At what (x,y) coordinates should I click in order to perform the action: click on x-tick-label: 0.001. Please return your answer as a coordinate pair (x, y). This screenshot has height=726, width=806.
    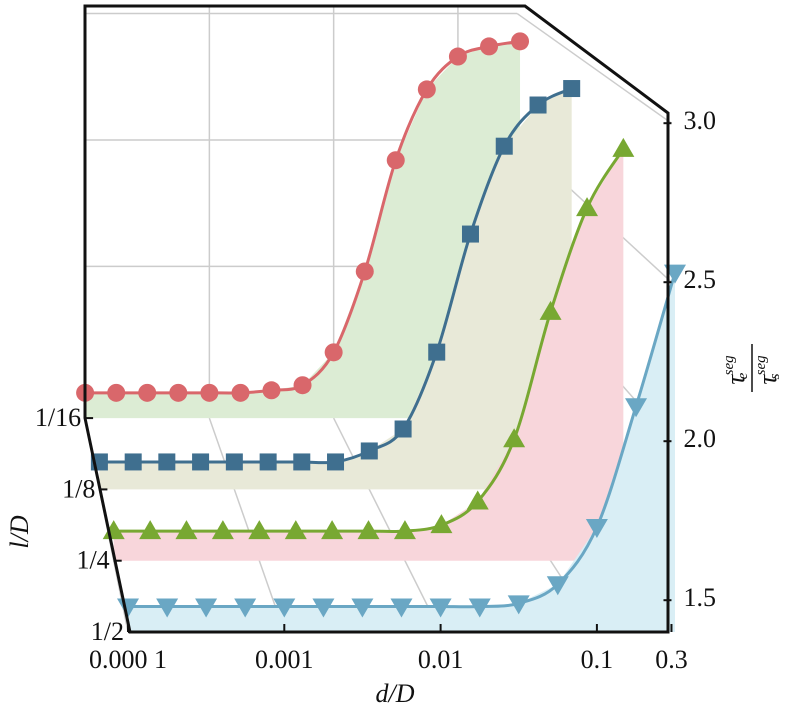
    Looking at the image, I should click on (284, 659).